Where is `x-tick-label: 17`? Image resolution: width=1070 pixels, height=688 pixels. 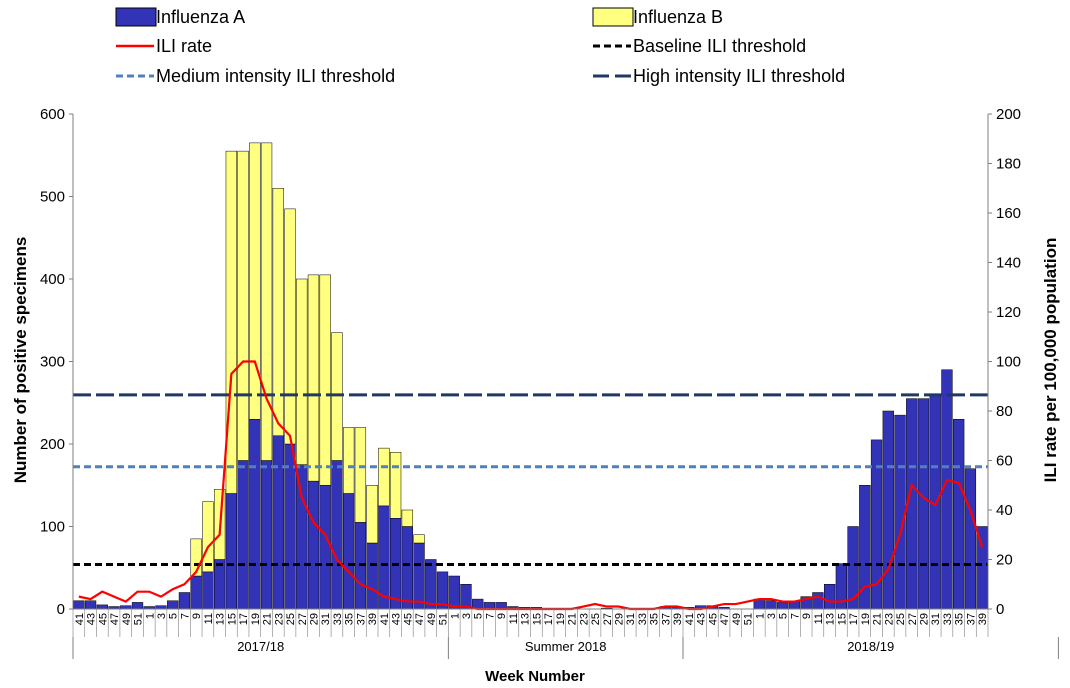 x-tick-label: 17 is located at coordinates (854, 619).